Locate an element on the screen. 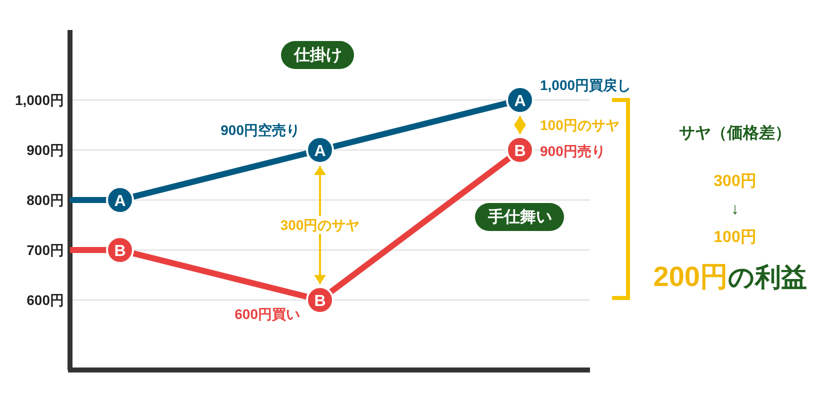  annotation: 900円空売り is located at coordinates (260, 130).